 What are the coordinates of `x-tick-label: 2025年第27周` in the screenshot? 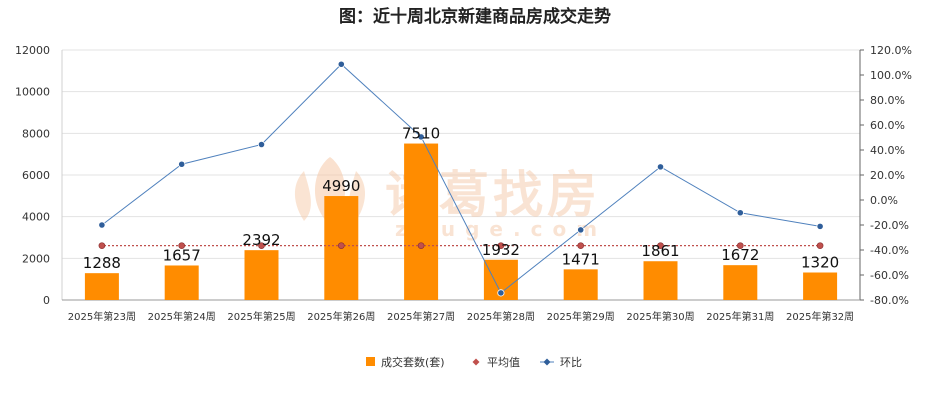 It's located at (421, 316).